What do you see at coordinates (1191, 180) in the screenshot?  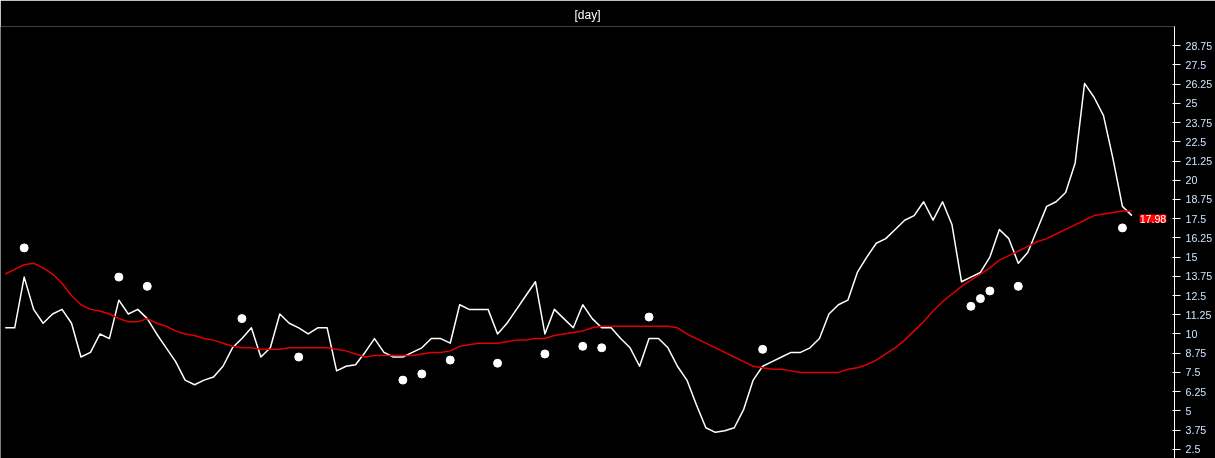 I see `y-tick-label: 20` at bounding box center [1191, 180].